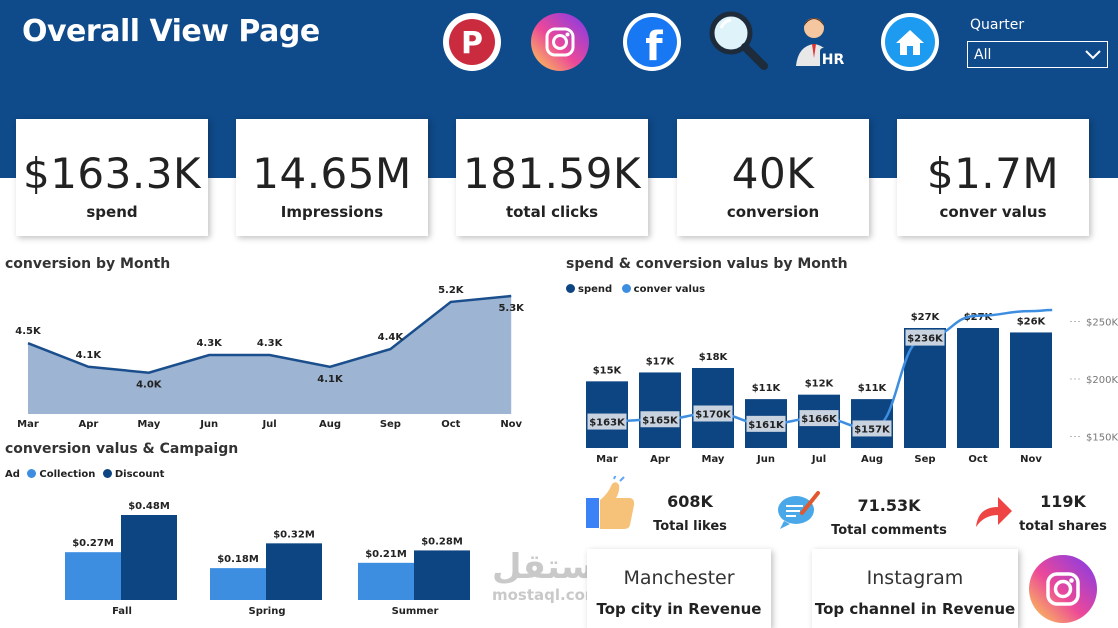 Image resolution: width=1118 pixels, height=628 pixels. What do you see at coordinates (773, 173) in the screenshot?
I see `kpi-value: 40K` at bounding box center [773, 173].